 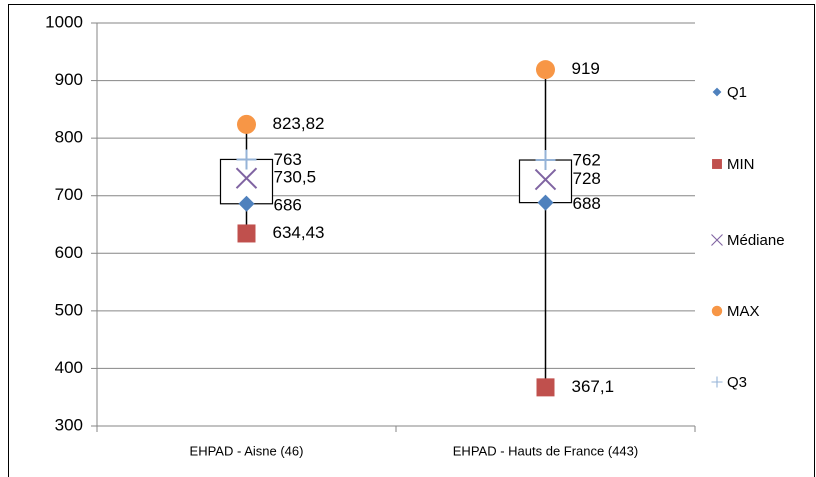 What do you see at coordinates (295, 177) in the screenshot?
I see `data-label: 730,5` at bounding box center [295, 177].